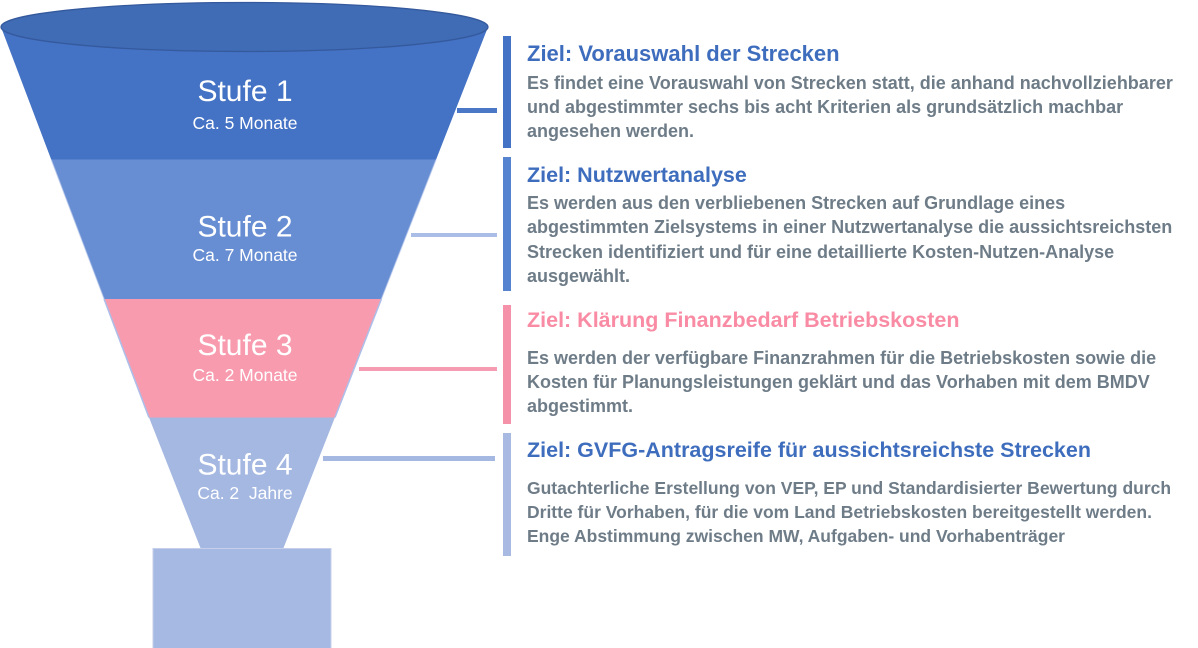 The width and height of the screenshot is (1198, 648). What do you see at coordinates (244, 91) in the screenshot?
I see `svg-text: Stufe 1` at bounding box center [244, 91].